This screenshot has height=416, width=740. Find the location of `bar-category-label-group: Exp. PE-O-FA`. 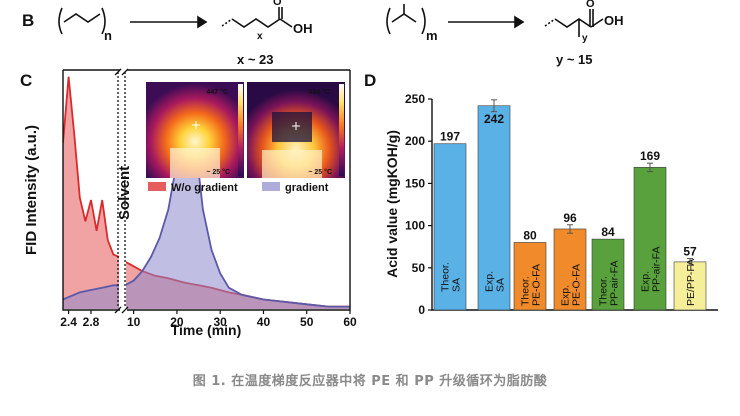

bar-category-label-group: Exp. PE-O-FA is located at coordinates (571, 285).